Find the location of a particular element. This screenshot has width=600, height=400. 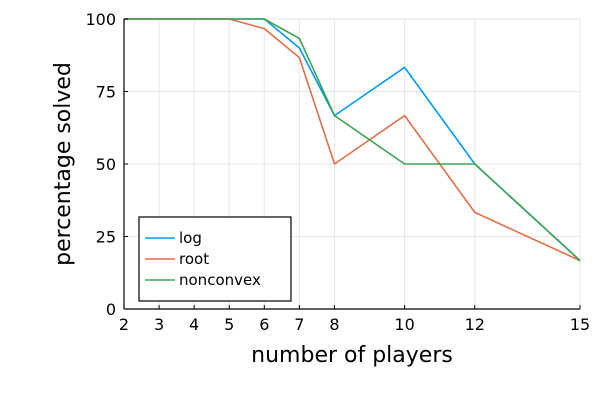

x-tick-label: 3 is located at coordinates (159, 324).